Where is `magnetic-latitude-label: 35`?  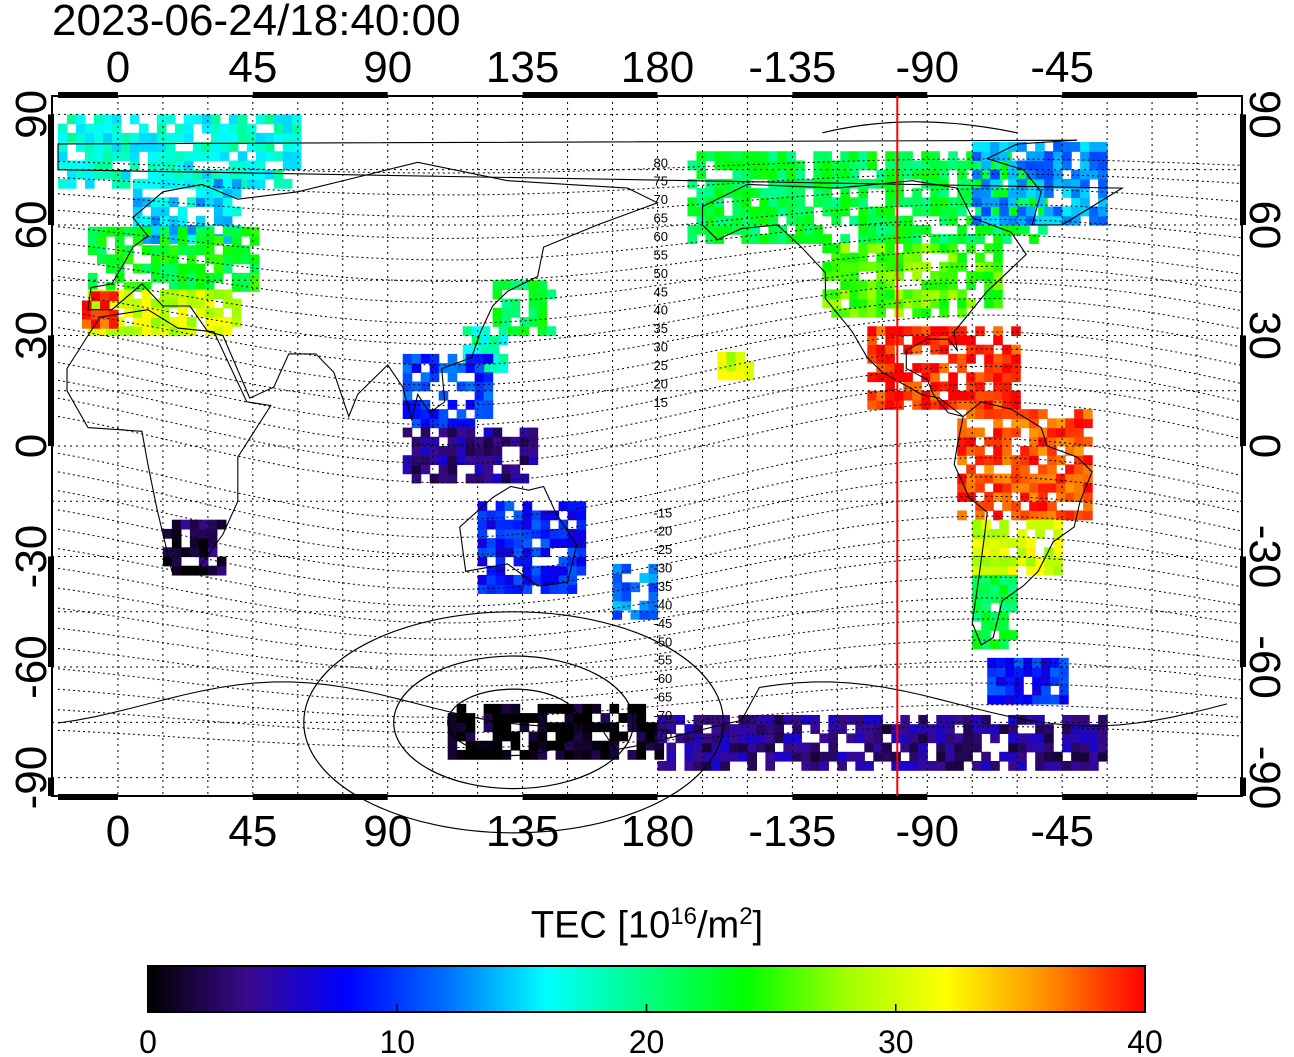
magnetic-latitude-label: 35 is located at coordinates (660, 328).